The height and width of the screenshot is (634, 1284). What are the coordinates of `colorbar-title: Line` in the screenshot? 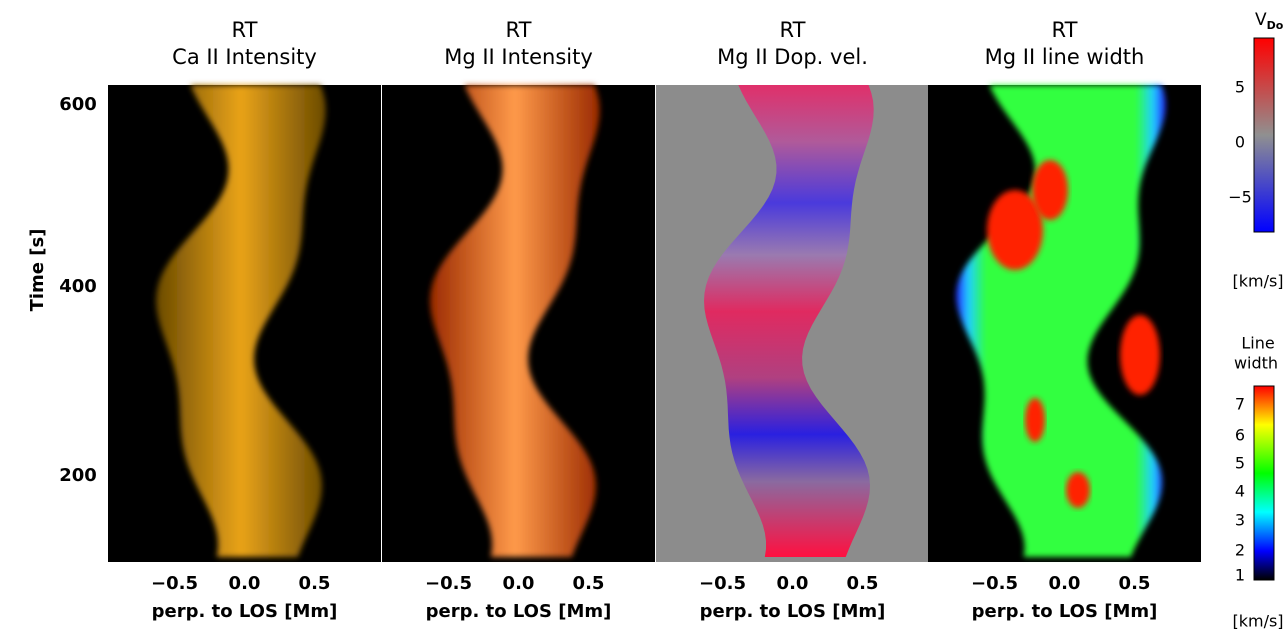 It's located at (1257, 343).